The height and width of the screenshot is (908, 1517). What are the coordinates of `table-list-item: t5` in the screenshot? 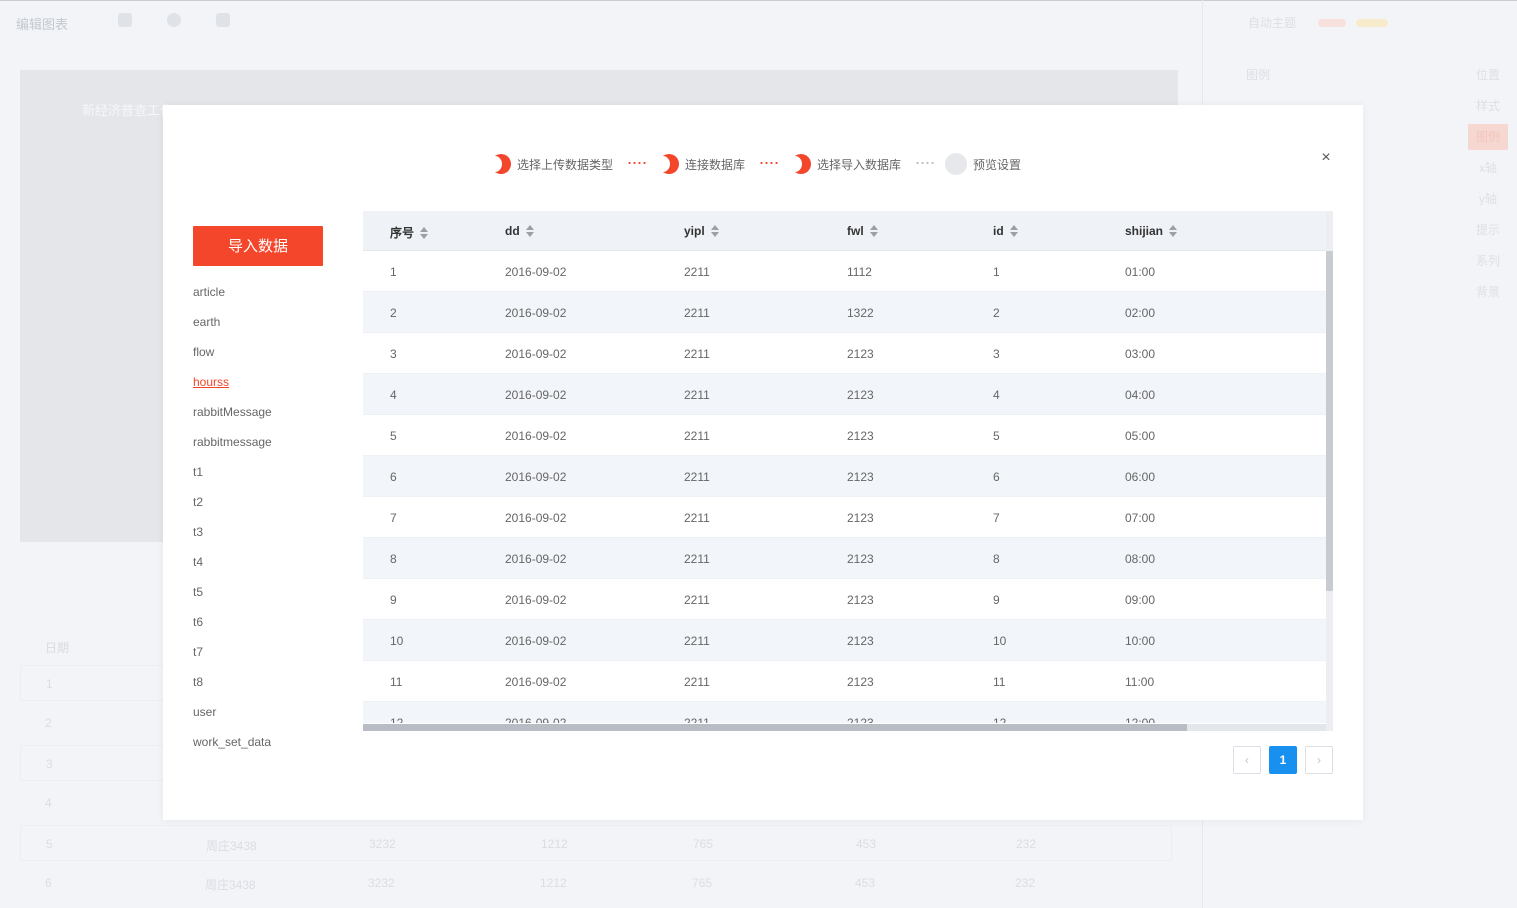 It's located at (198, 592).